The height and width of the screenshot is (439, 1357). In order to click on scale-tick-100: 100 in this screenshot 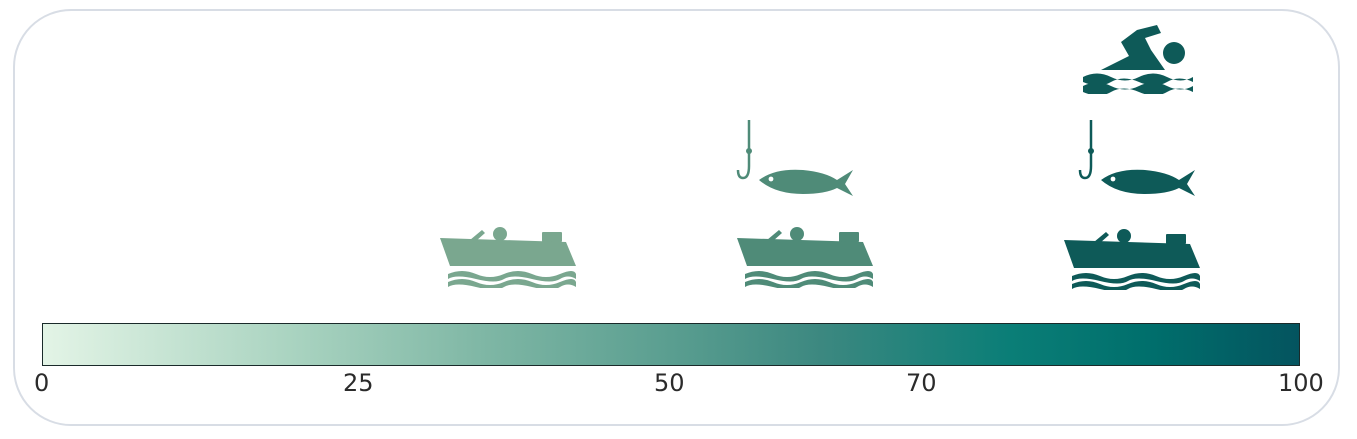, I will do `click(1301, 383)`.